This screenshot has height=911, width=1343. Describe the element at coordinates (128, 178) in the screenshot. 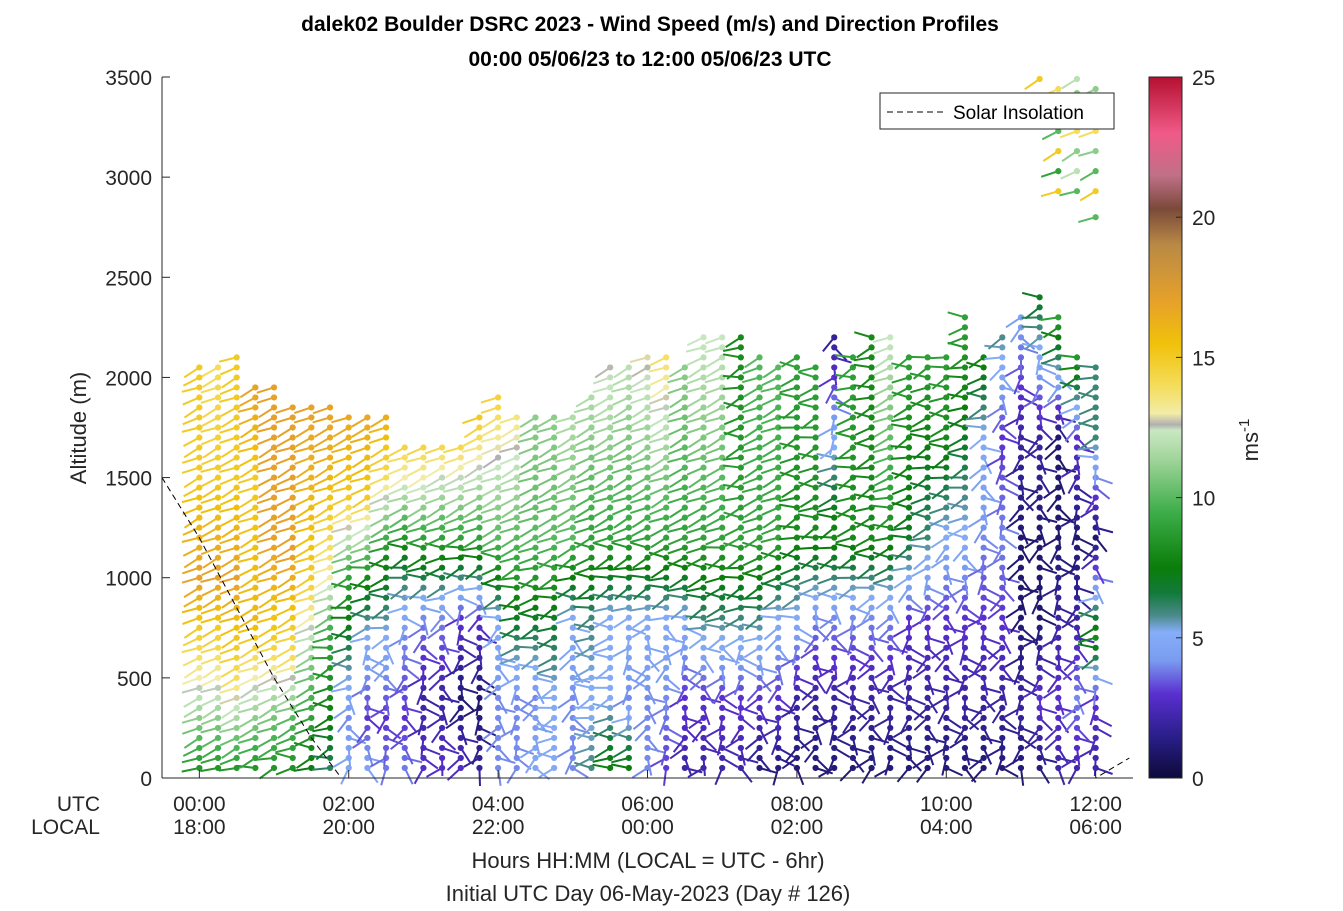

I see `y-tick-label: 3000` at that location.